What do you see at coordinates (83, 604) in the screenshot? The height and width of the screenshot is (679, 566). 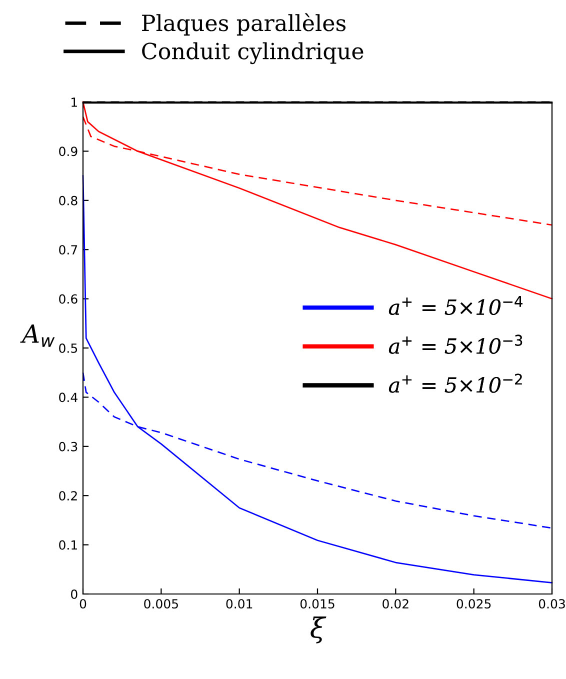 I see `x-tick-label: 0` at bounding box center [83, 604].